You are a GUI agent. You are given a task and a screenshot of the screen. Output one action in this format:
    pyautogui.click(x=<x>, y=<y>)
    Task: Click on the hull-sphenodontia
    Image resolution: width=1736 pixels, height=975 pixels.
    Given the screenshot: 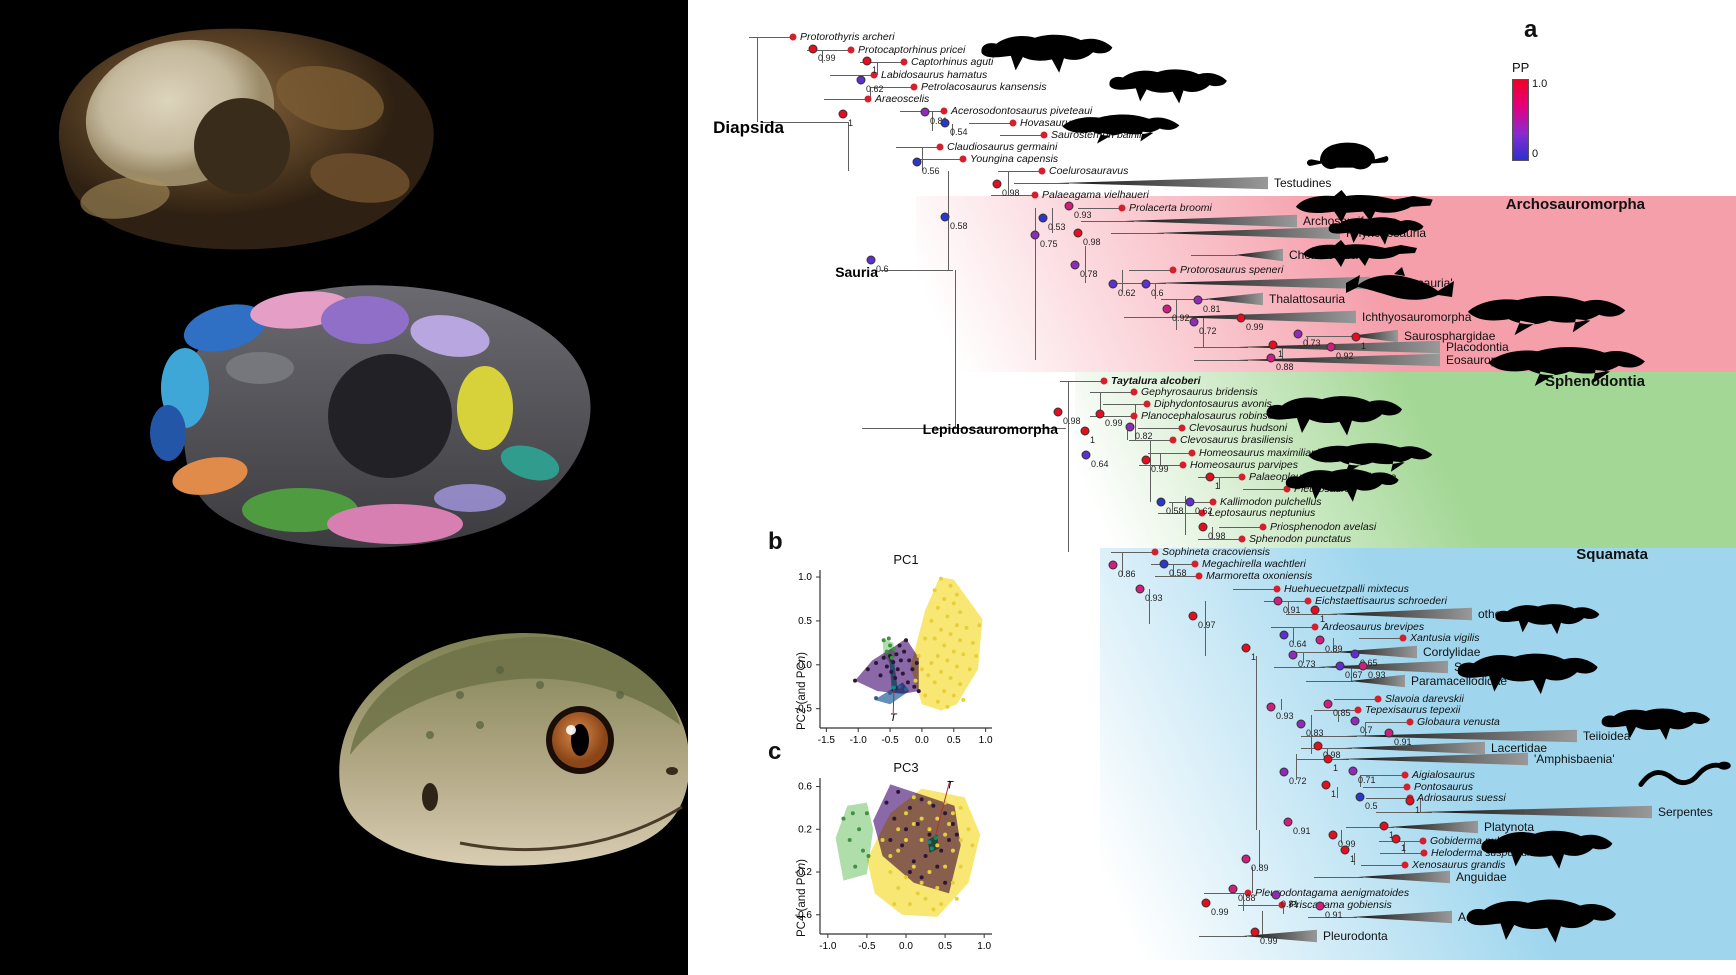 What is the action you would take?
    pyautogui.click(x=854, y=841)
    